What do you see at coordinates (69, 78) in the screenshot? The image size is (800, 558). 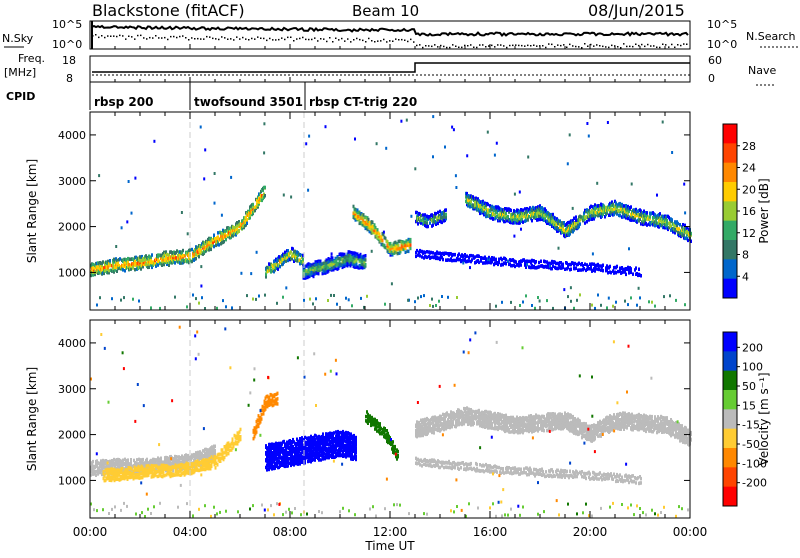 I see `freq-tick-bottom: 8` at bounding box center [69, 78].